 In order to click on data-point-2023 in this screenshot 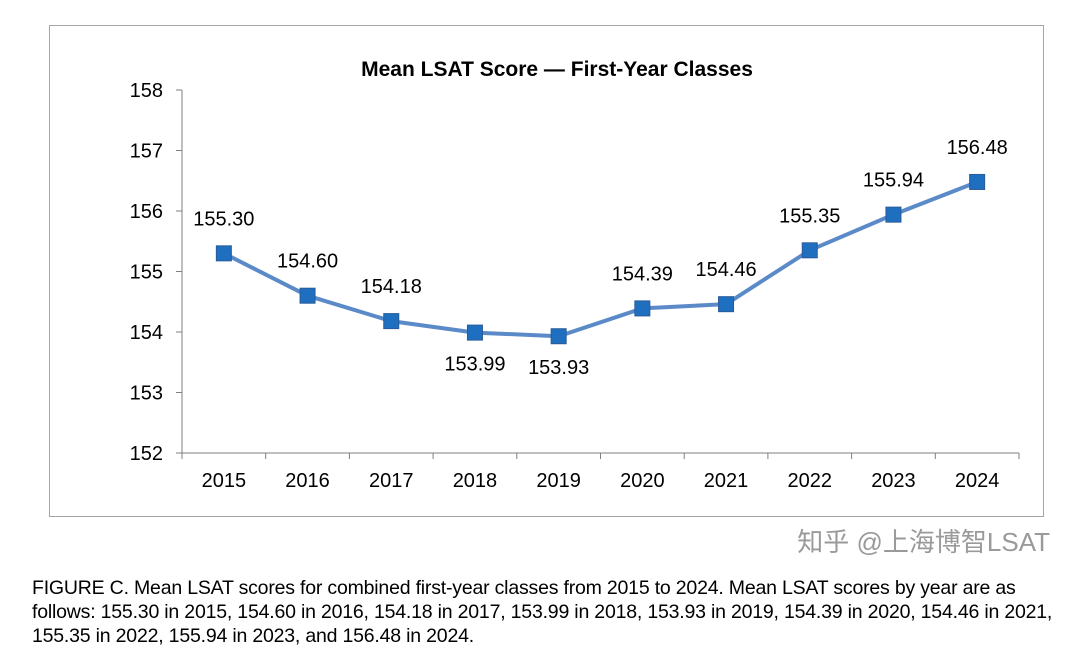, I will do `click(893, 214)`.